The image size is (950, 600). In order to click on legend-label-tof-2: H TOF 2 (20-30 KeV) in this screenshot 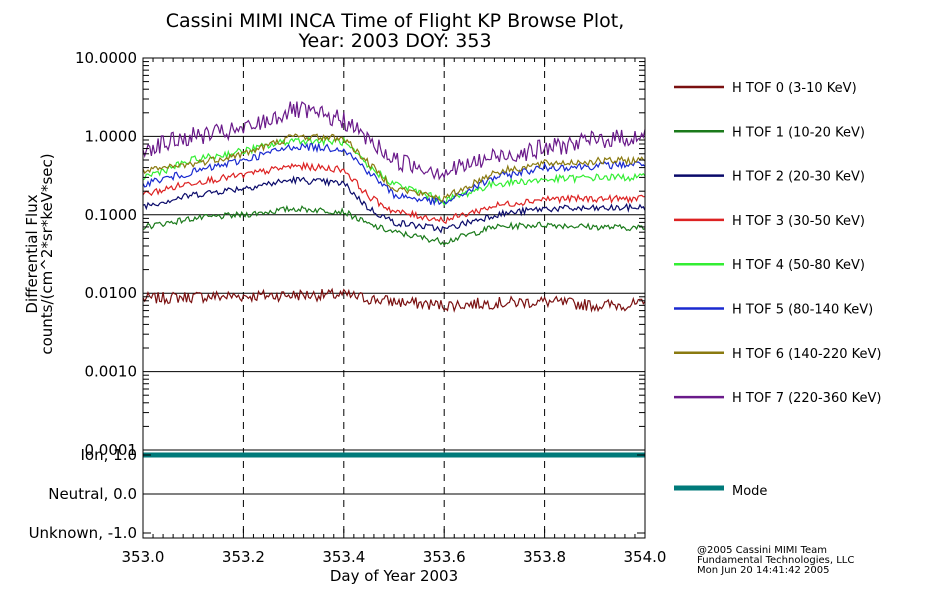, I will do `click(798, 177)`.